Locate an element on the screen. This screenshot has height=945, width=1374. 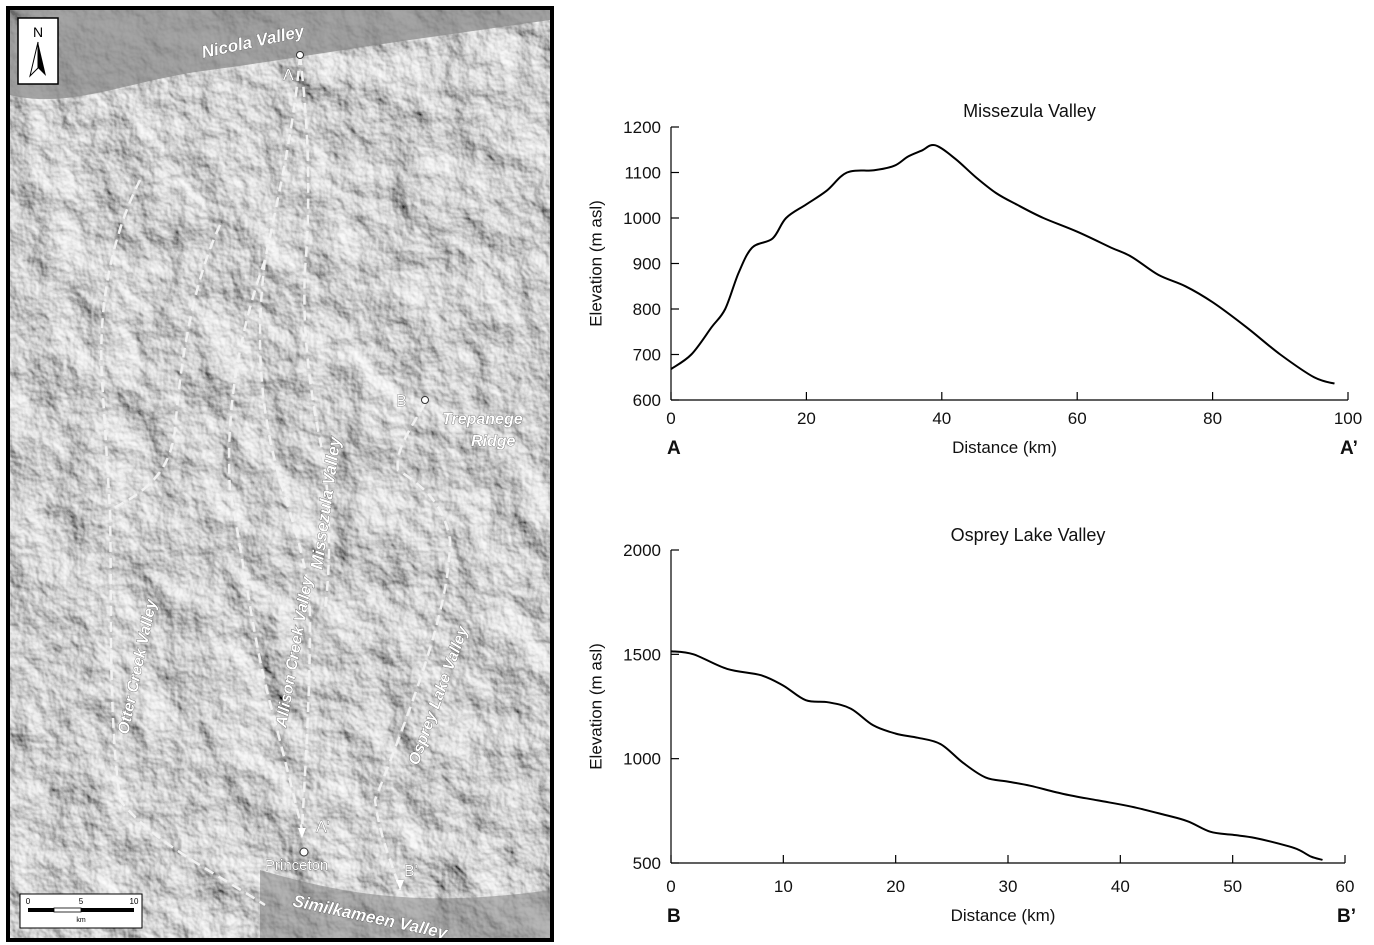
b-prime-arrow is located at coordinates (400, 885).